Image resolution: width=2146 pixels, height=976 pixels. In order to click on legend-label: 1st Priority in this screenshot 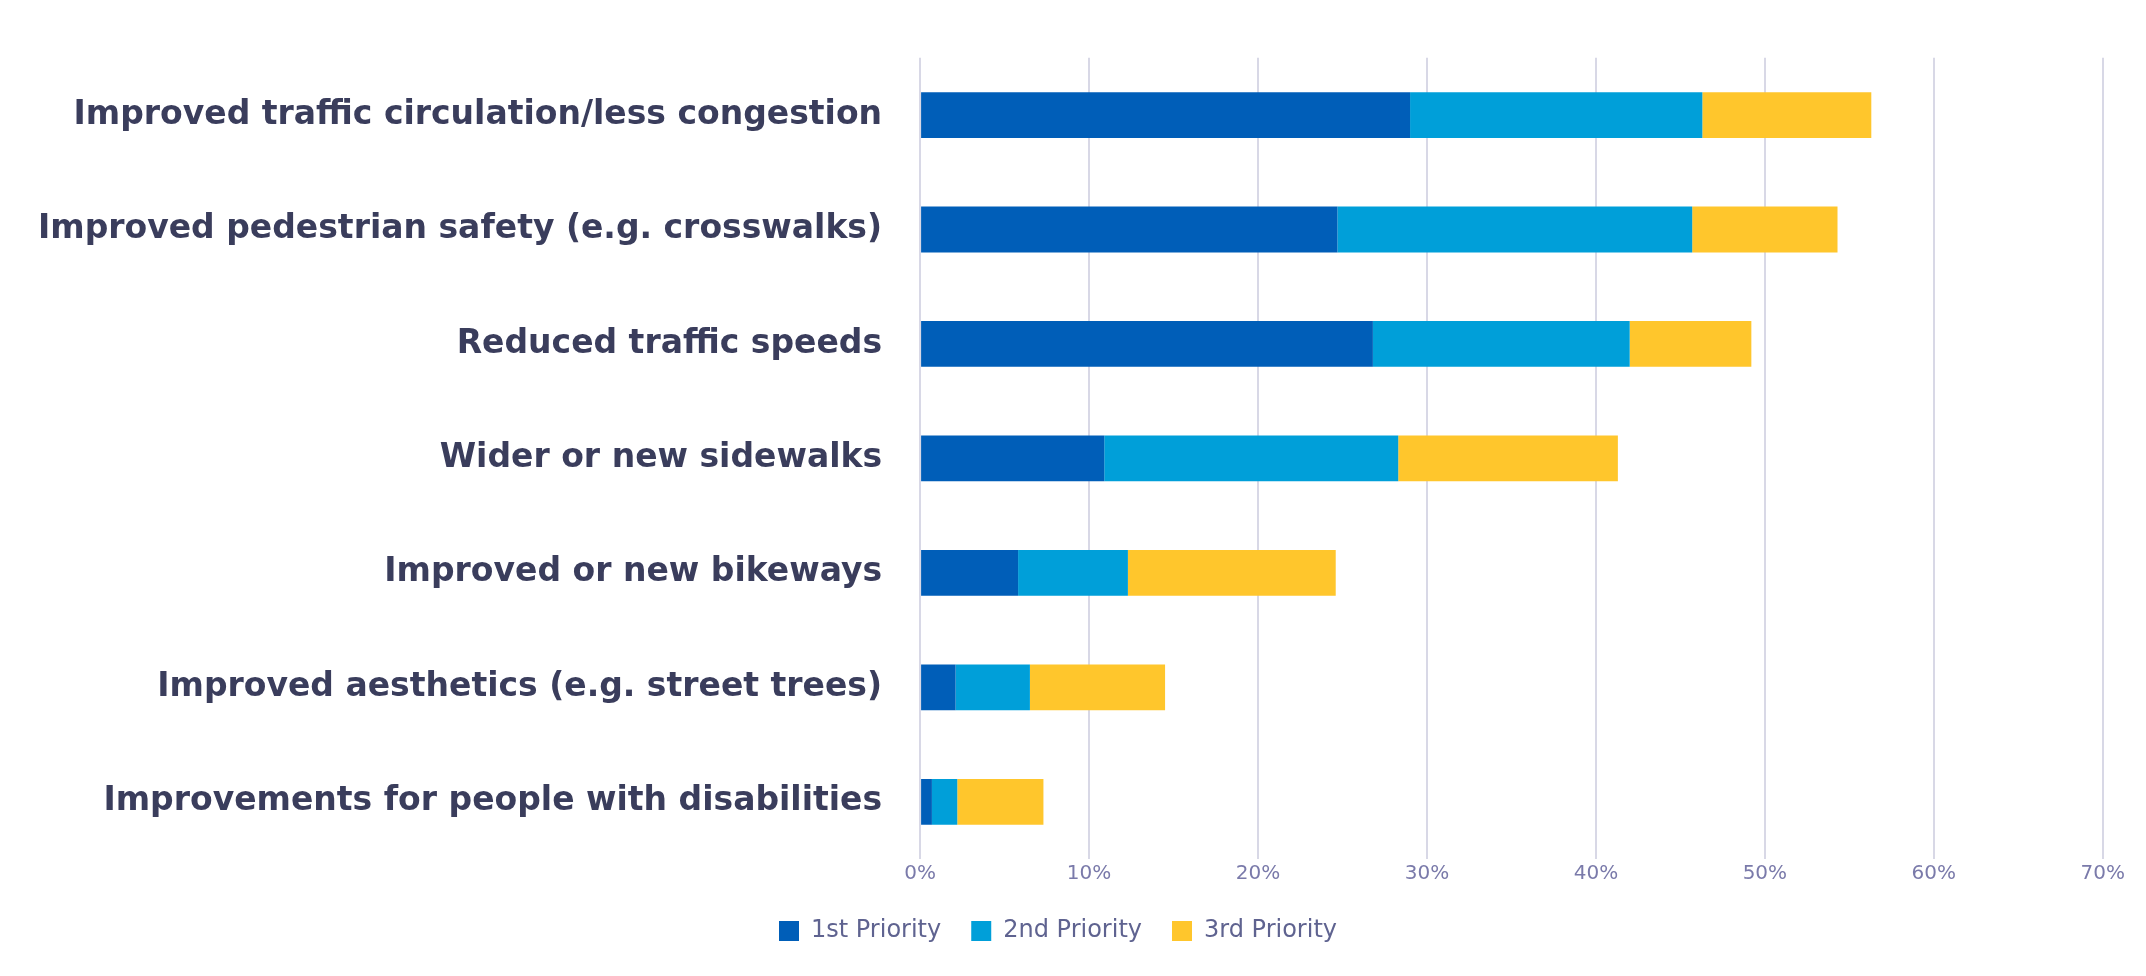, I will do `click(876, 929)`.